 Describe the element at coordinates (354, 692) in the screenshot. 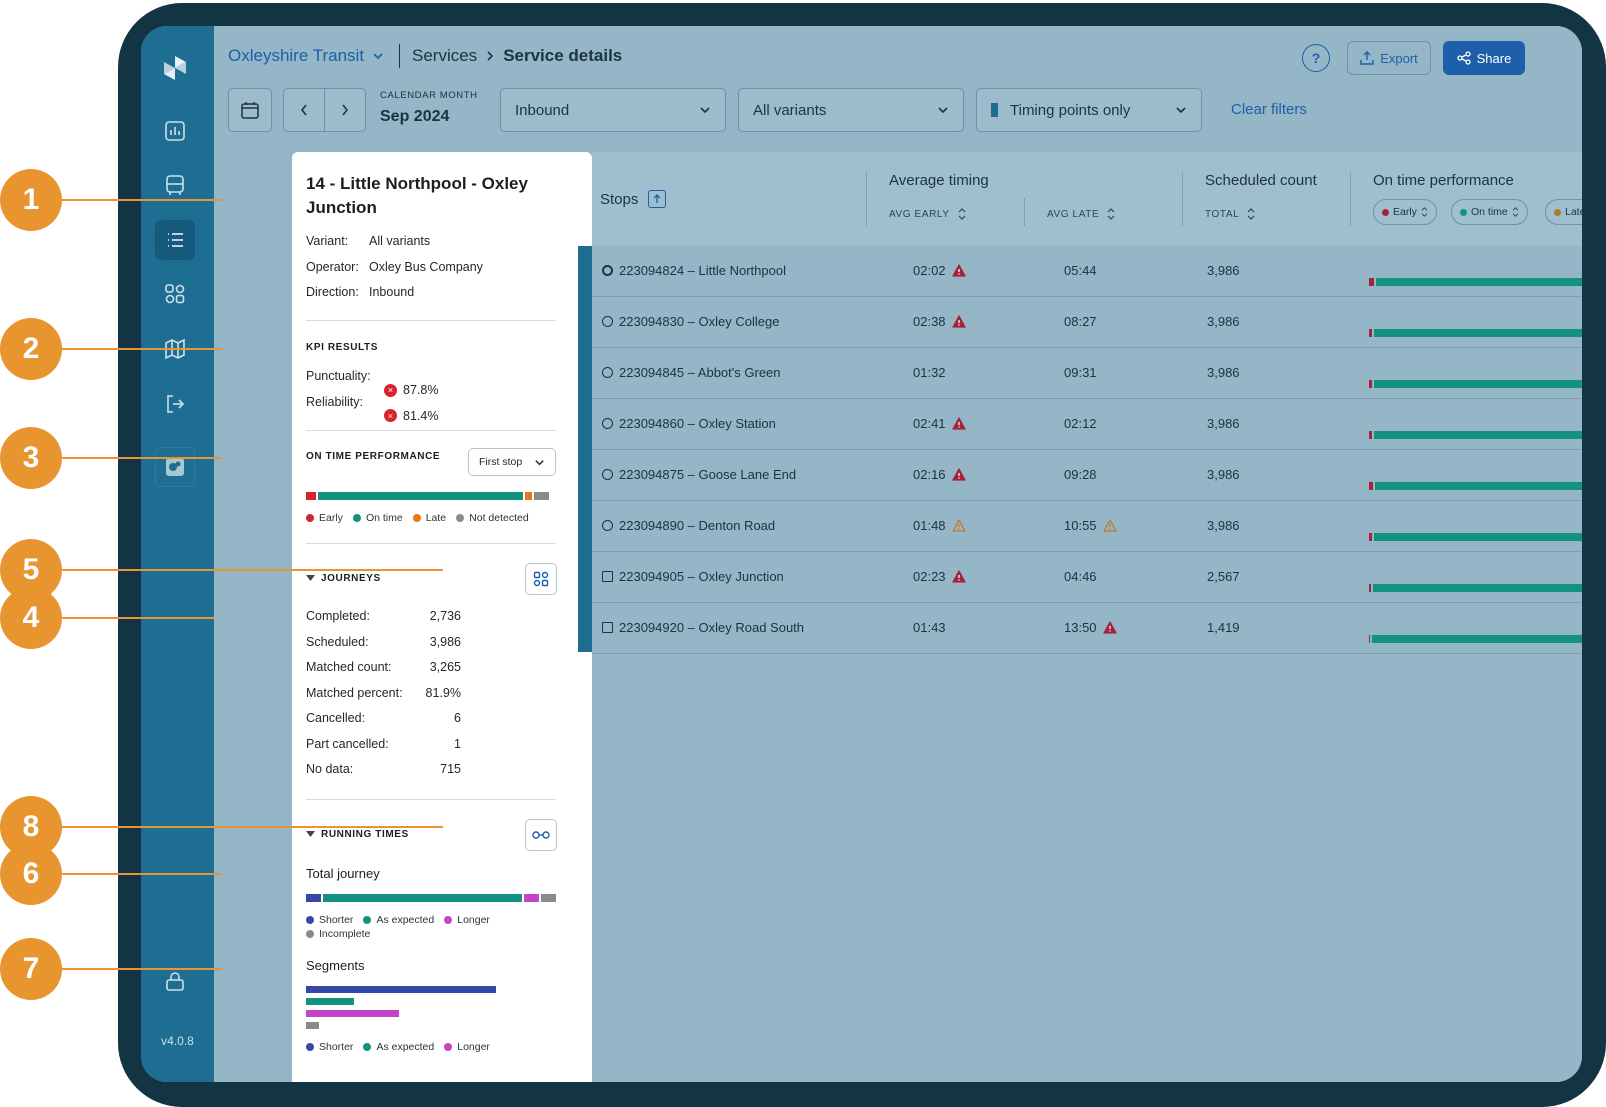

I see `journey-label: Matched percent:` at that location.